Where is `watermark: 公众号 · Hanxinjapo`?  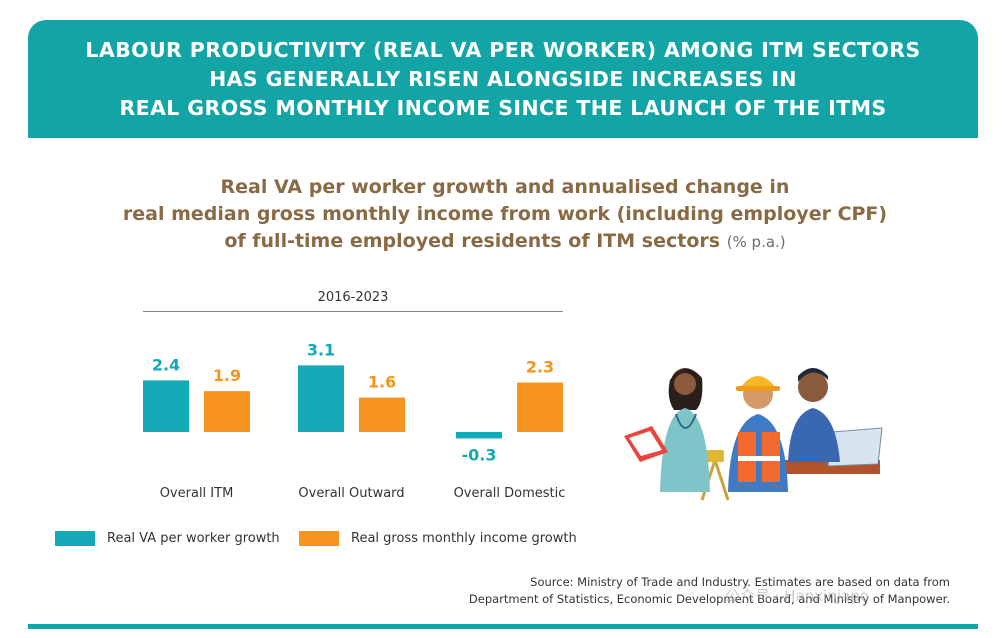 watermark: 公众号 · Hanxinjapo is located at coordinates (797, 596).